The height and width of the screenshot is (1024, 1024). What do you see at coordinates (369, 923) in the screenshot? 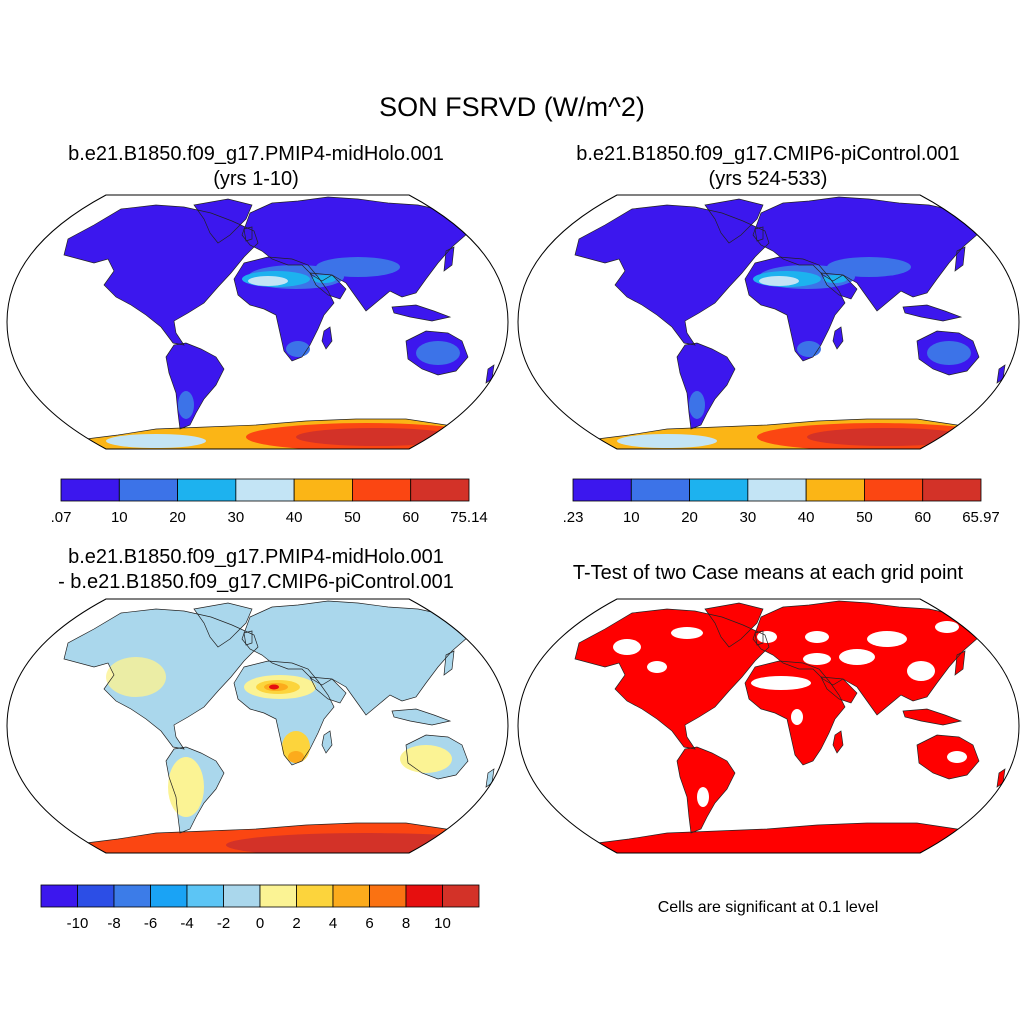
I see `colorbar-label: 6` at bounding box center [369, 923].